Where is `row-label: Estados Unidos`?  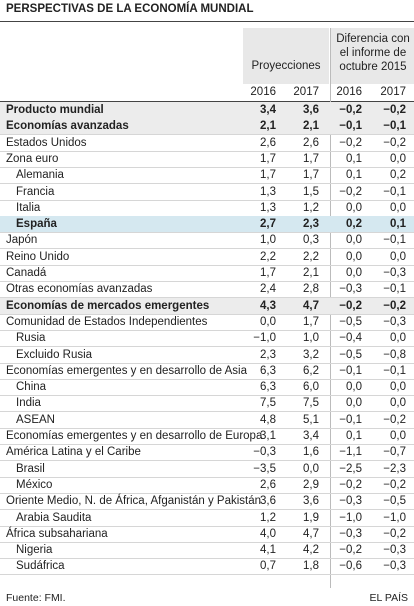 row-label: Estados Unidos is located at coordinates (46, 142).